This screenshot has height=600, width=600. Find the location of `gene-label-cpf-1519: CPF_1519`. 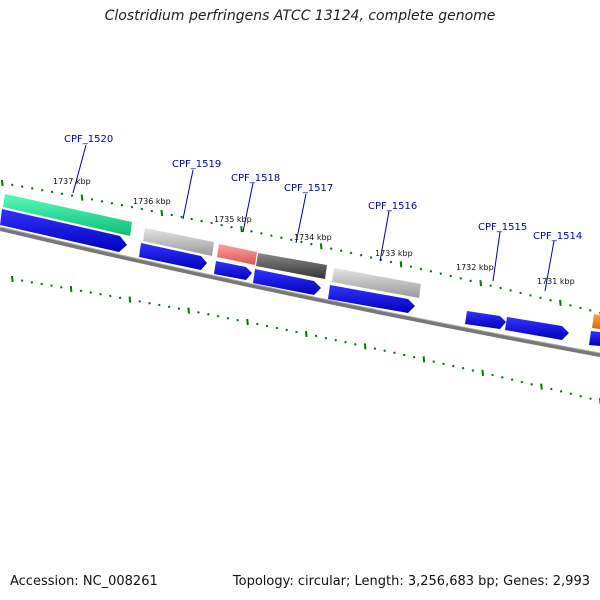

gene-label-cpf-1519: CPF_1519 is located at coordinates (196, 164).